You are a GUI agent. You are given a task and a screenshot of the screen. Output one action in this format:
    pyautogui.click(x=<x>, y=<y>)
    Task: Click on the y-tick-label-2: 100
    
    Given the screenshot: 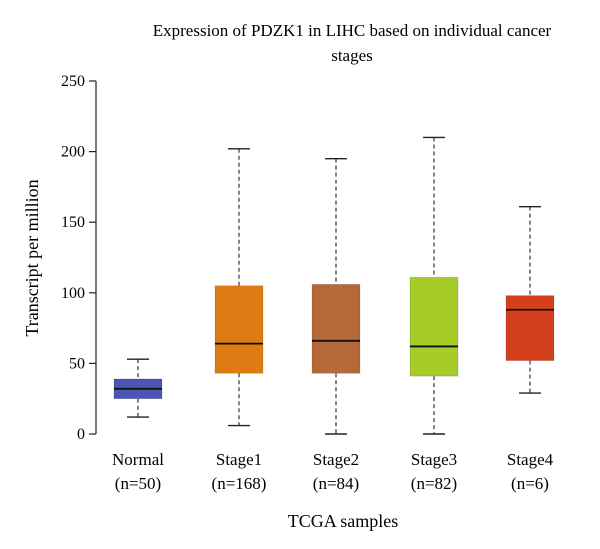 What is the action you would take?
    pyautogui.click(x=73, y=293)
    